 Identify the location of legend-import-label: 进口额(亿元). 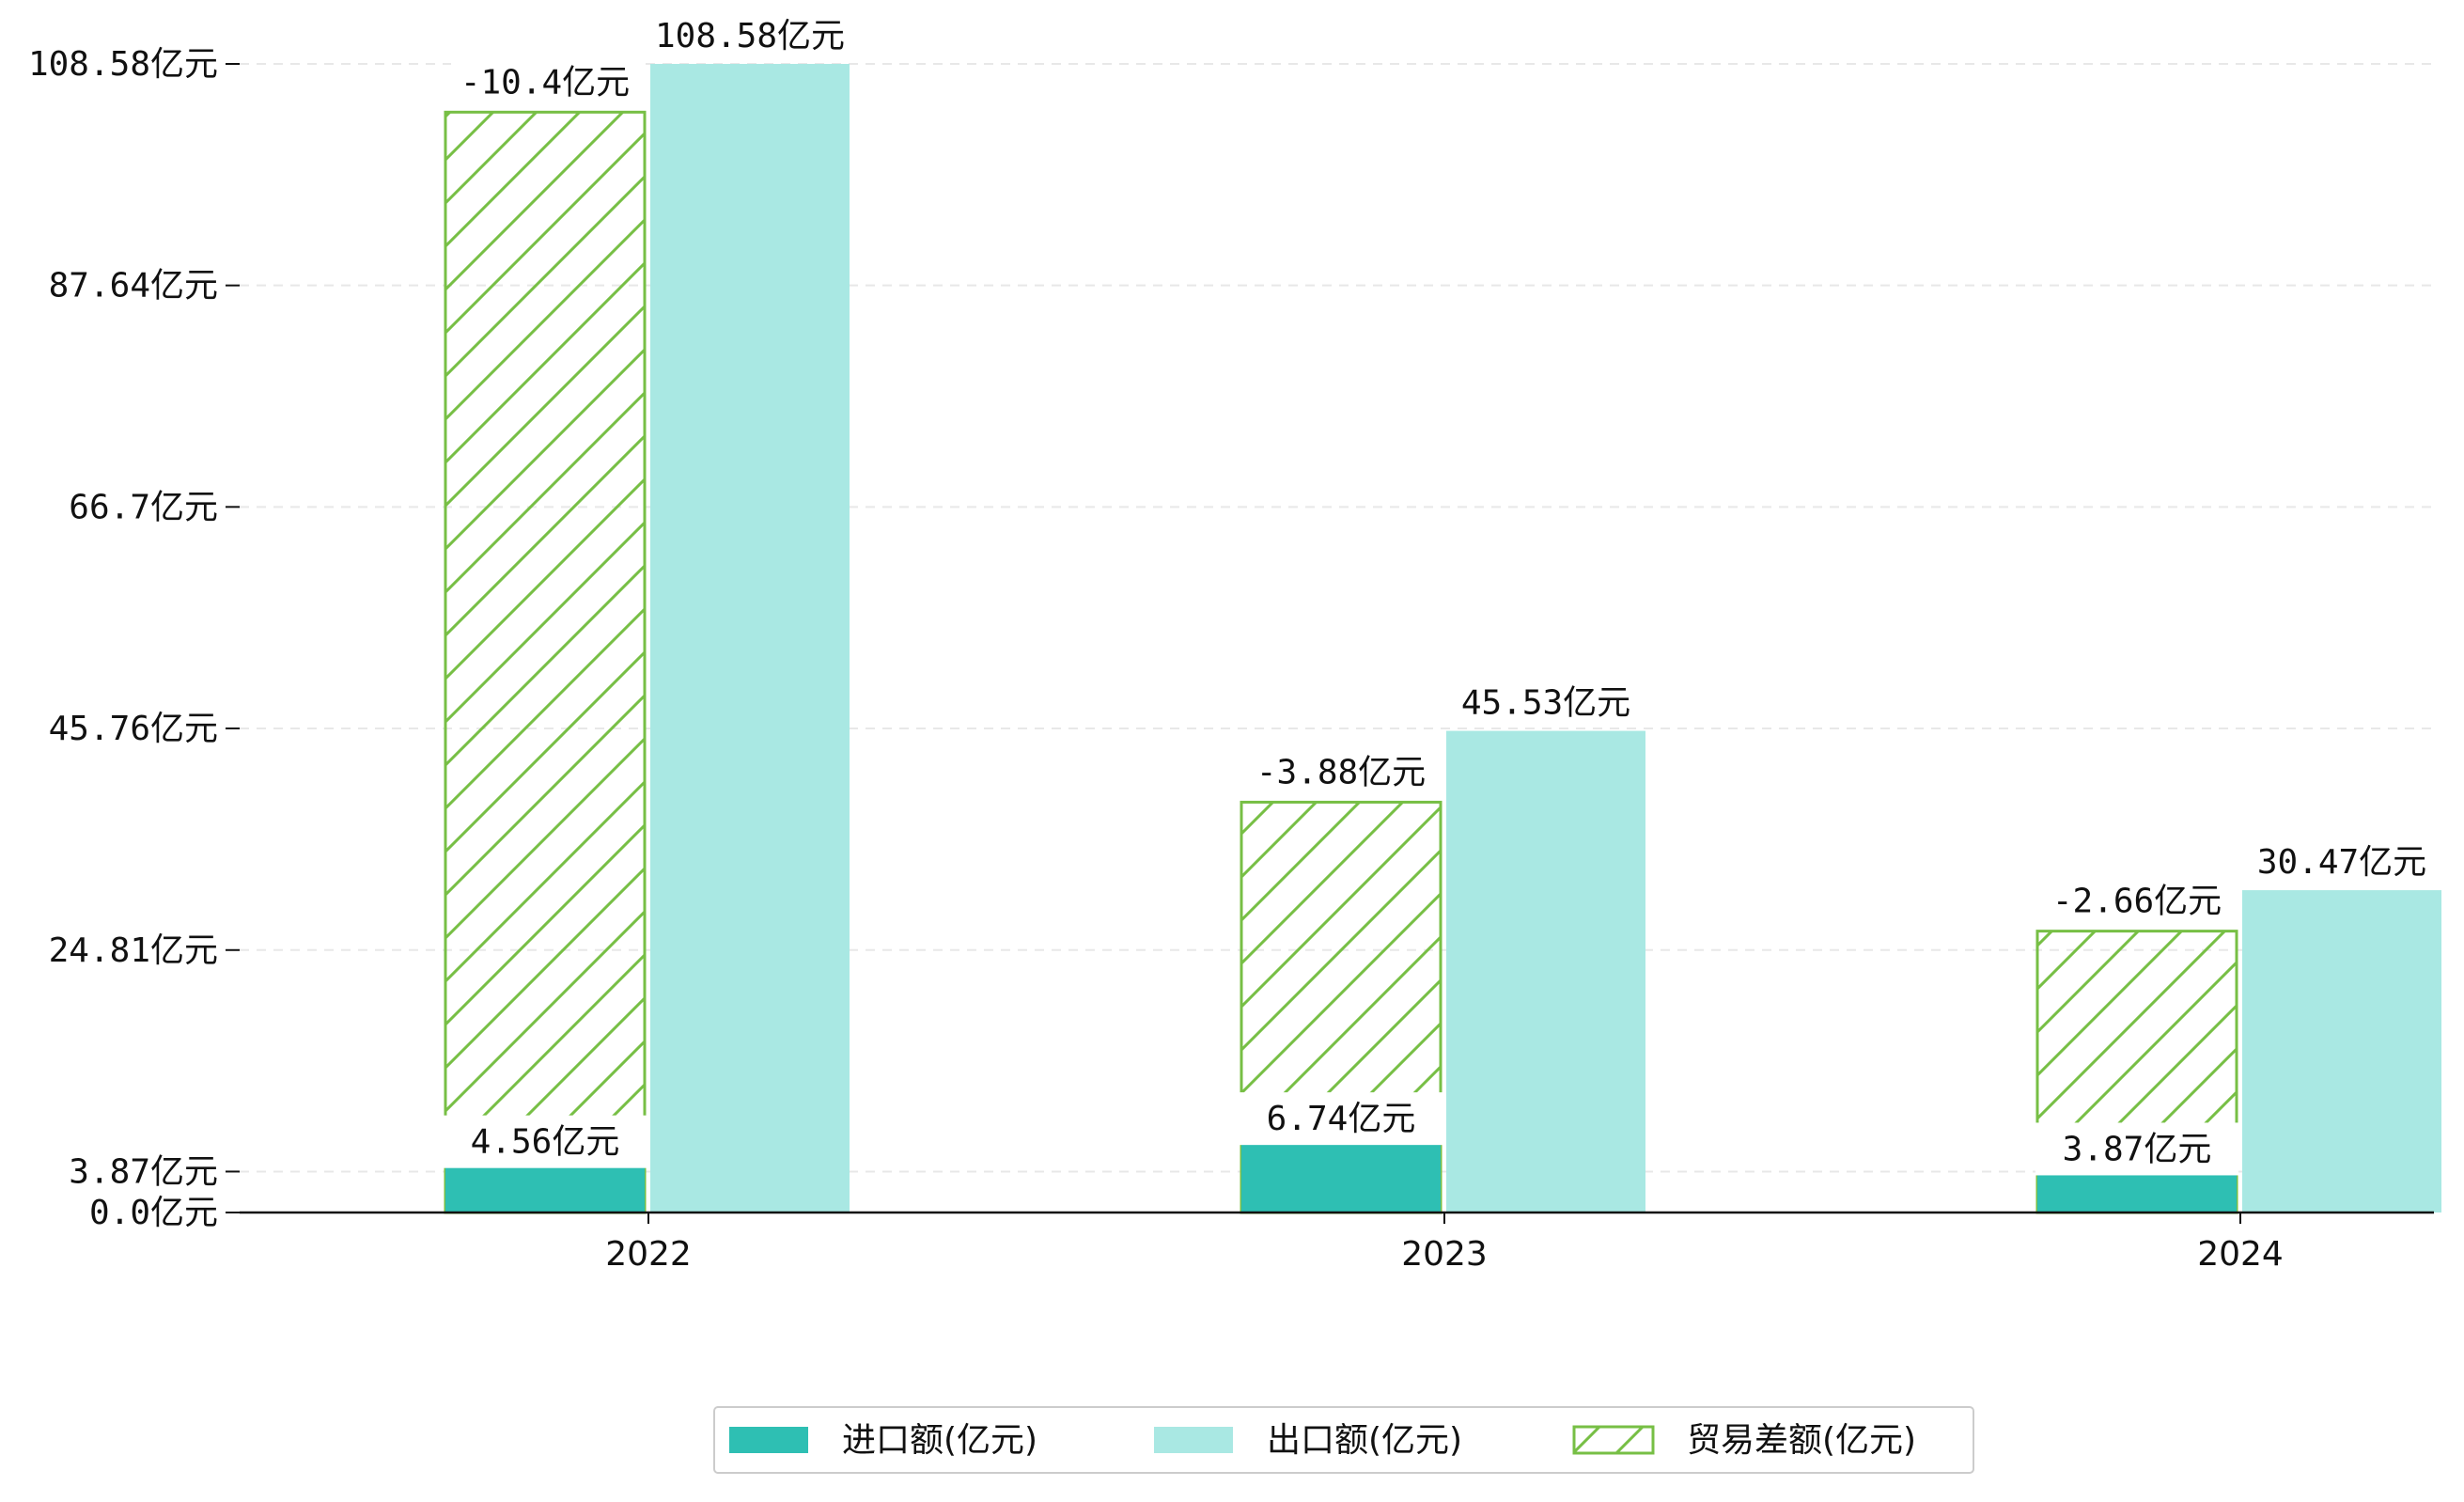
(939, 1441).